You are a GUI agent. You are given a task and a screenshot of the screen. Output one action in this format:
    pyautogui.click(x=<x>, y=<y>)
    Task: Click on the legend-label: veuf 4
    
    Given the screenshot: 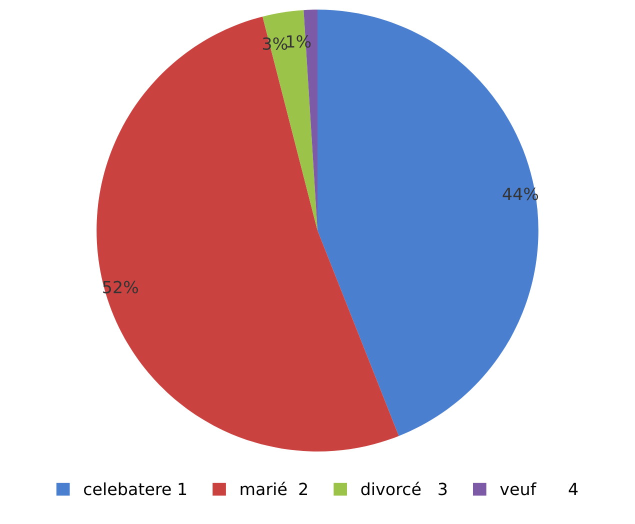 What is the action you would take?
    pyautogui.click(x=539, y=489)
    